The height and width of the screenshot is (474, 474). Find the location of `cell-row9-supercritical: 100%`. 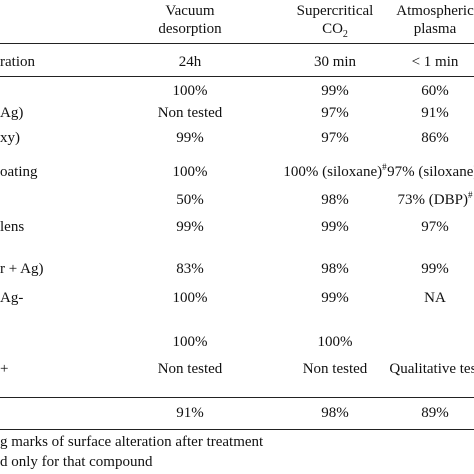

cell-row9-supercritical: 100% is located at coordinates (335, 342).